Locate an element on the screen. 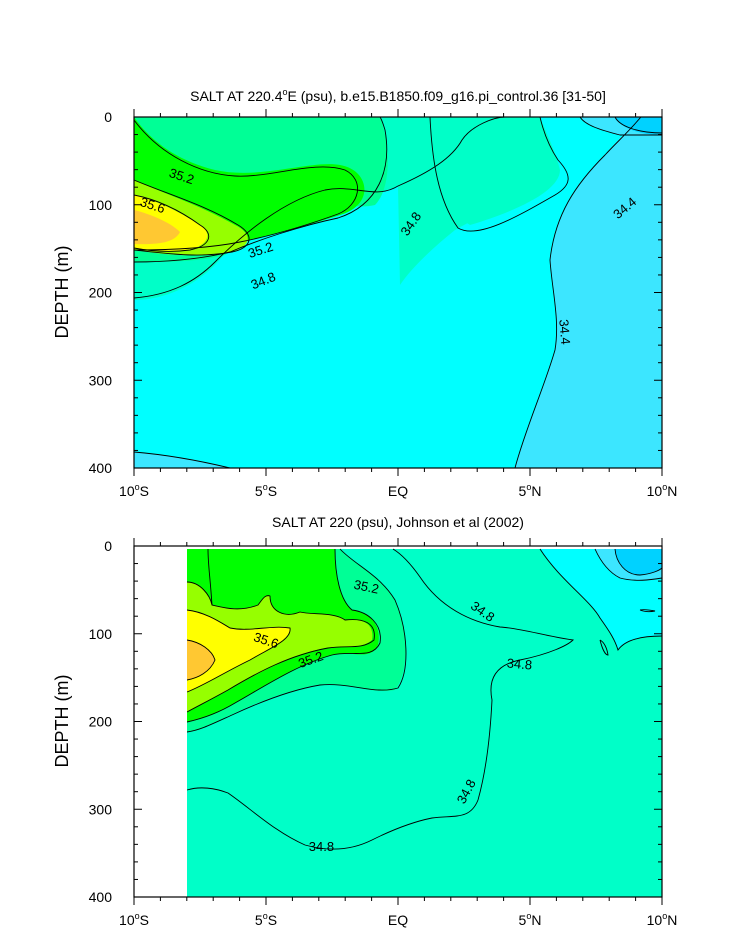 This screenshot has width=733, height=945. contour-label: 34.4 is located at coordinates (564, 332).